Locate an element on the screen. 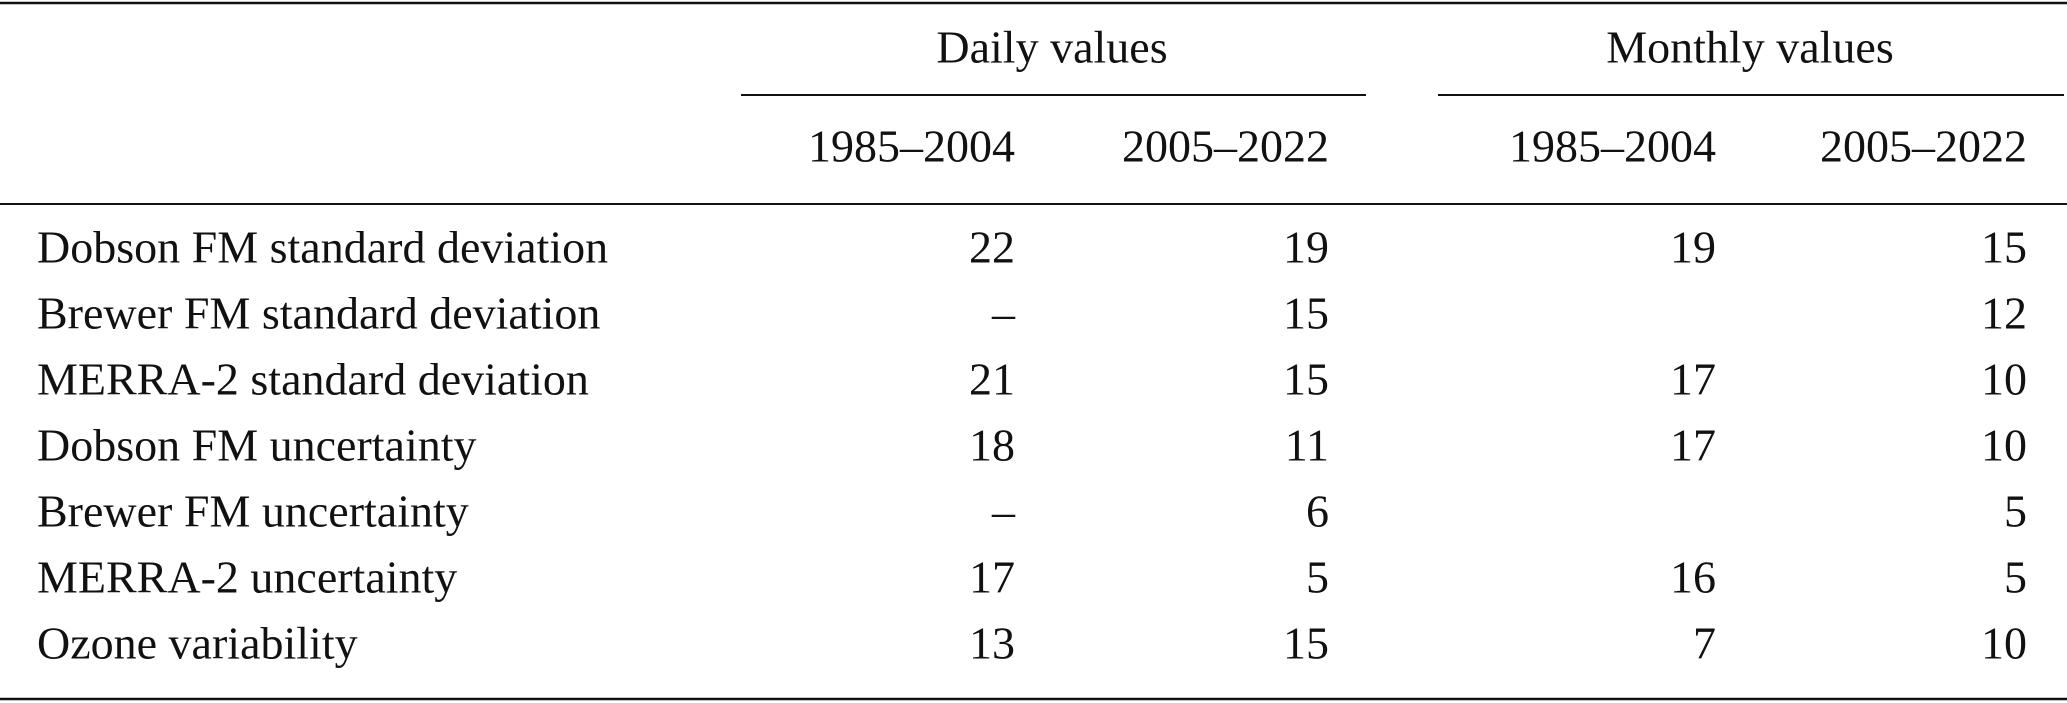 The height and width of the screenshot is (703, 2067). cell: 21 is located at coordinates (992, 379).